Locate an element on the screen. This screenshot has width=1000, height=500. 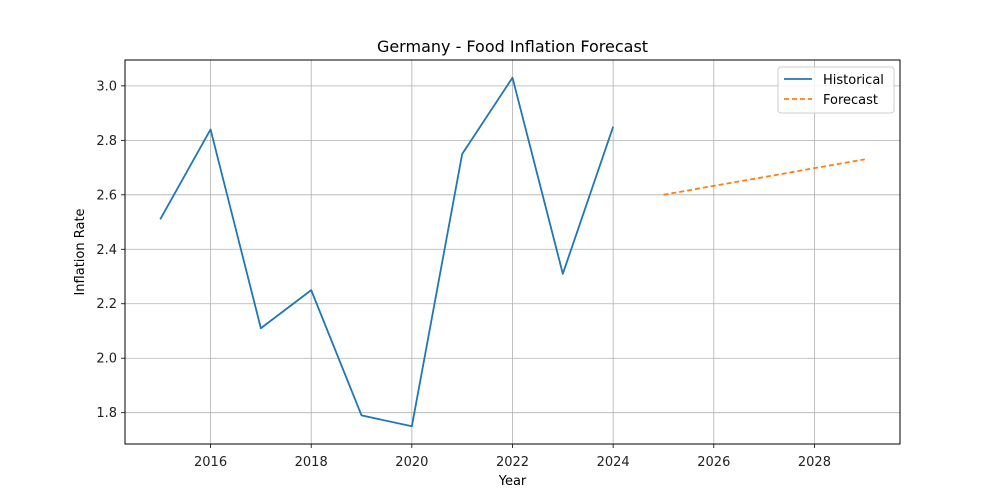
x-tick-label: 2026 is located at coordinates (713, 462).